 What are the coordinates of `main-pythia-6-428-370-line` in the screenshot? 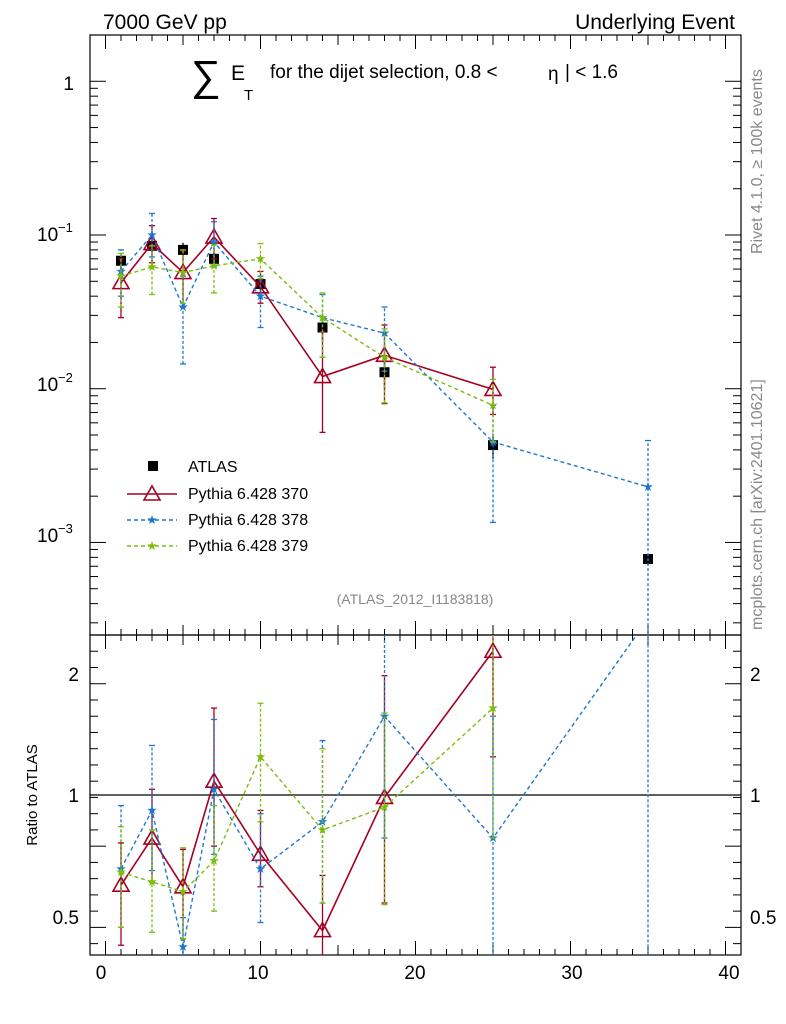 It's located at (307, 313).